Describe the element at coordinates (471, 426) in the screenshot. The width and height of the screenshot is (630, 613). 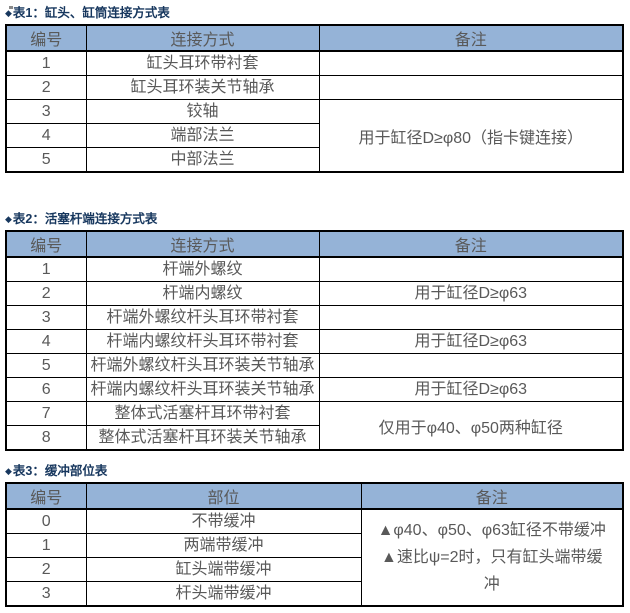
I see `cell-note-merged: 仅用于φ40、φ50两种缸径` at that location.